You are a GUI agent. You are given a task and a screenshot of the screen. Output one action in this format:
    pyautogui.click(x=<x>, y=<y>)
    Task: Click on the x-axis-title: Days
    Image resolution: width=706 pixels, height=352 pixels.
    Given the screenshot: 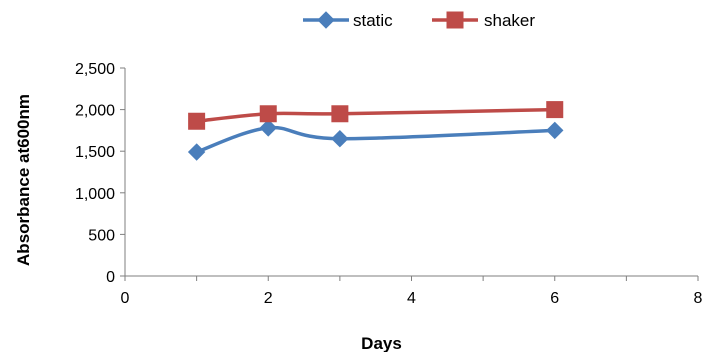 What is the action you would take?
    pyautogui.click(x=381, y=343)
    